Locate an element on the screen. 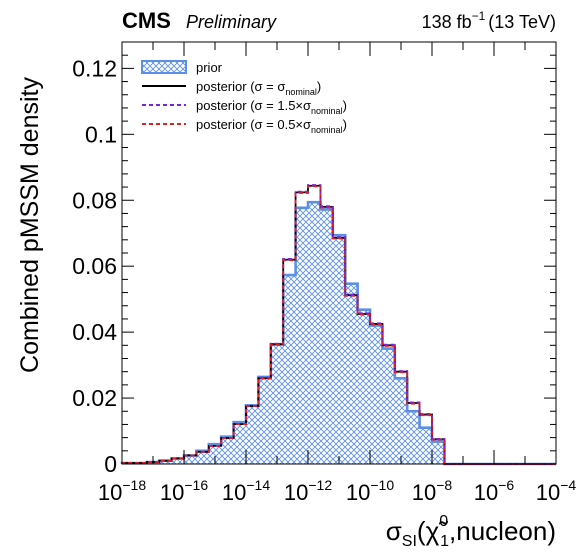 This screenshot has width=580, height=556. legend-label-nominal: posterior (σ = σnominal) is located at coordinates (258, 88).